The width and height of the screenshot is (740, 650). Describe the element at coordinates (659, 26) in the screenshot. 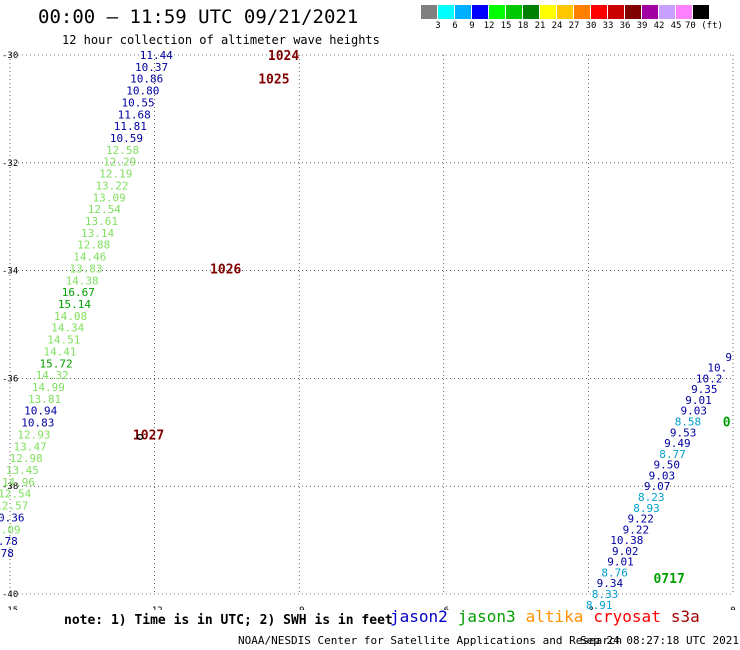

I see `color-scale-label: 42` at that location.